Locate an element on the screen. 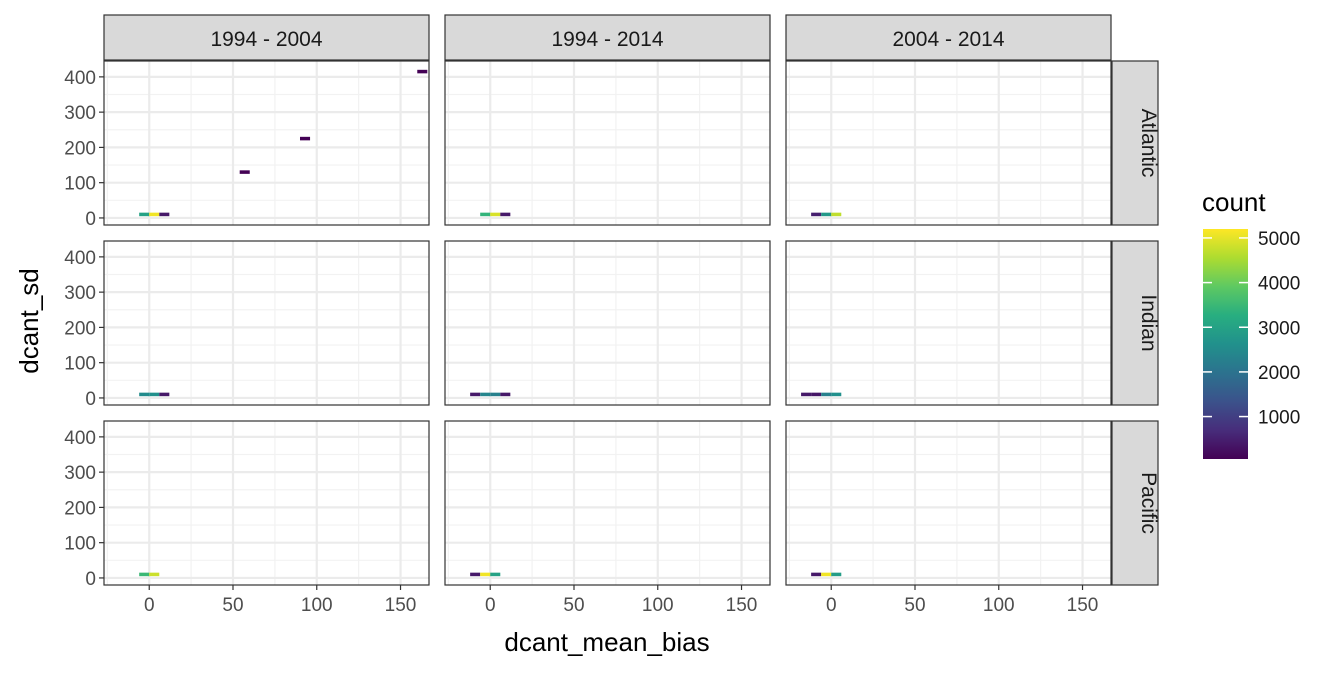 The height and width of the screenshot is (677, 1344). facet-label-row-pacific: Pacific is located at coordinates (1148, 503).